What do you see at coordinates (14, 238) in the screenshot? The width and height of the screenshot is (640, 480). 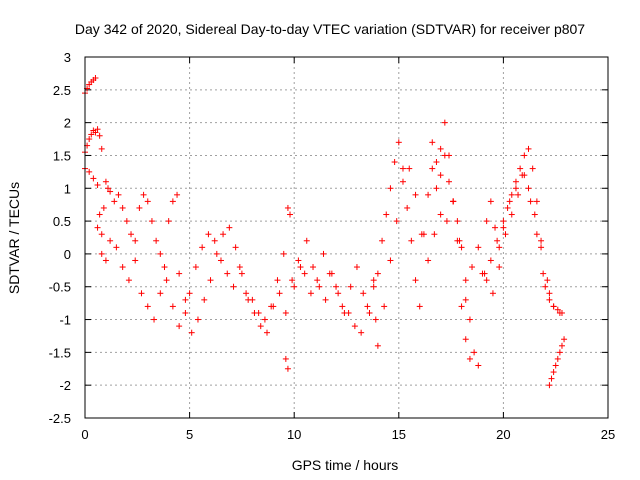 I see `y-axis-label: SDTVAR / TECUs` at bounding box center [14, 238].